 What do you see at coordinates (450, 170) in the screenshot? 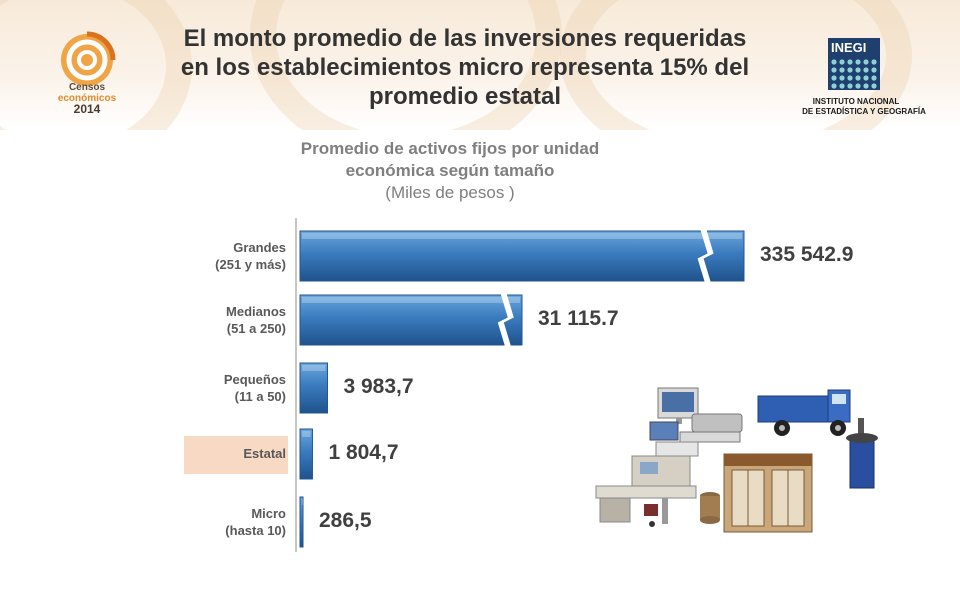
I see `chart-title-line2: económica según tamaño` at bounding box center [450, 170].